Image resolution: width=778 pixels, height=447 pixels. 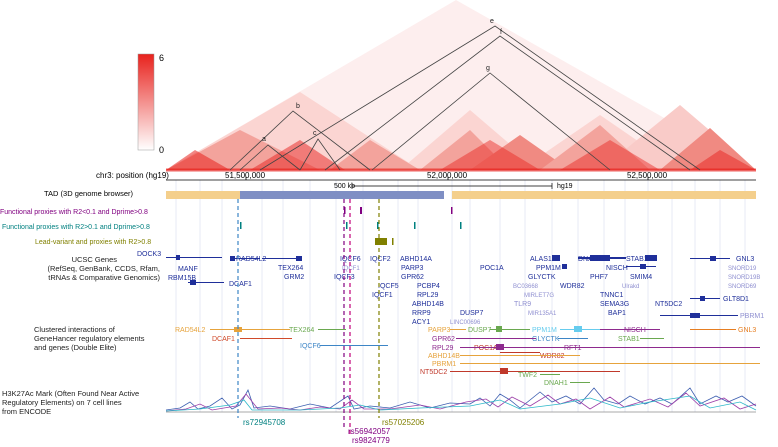 What do you see at coordinates (647, 175) in the screenshot?
I see `position-tick-3: 52,500,000` at bounding box center [647, 175].